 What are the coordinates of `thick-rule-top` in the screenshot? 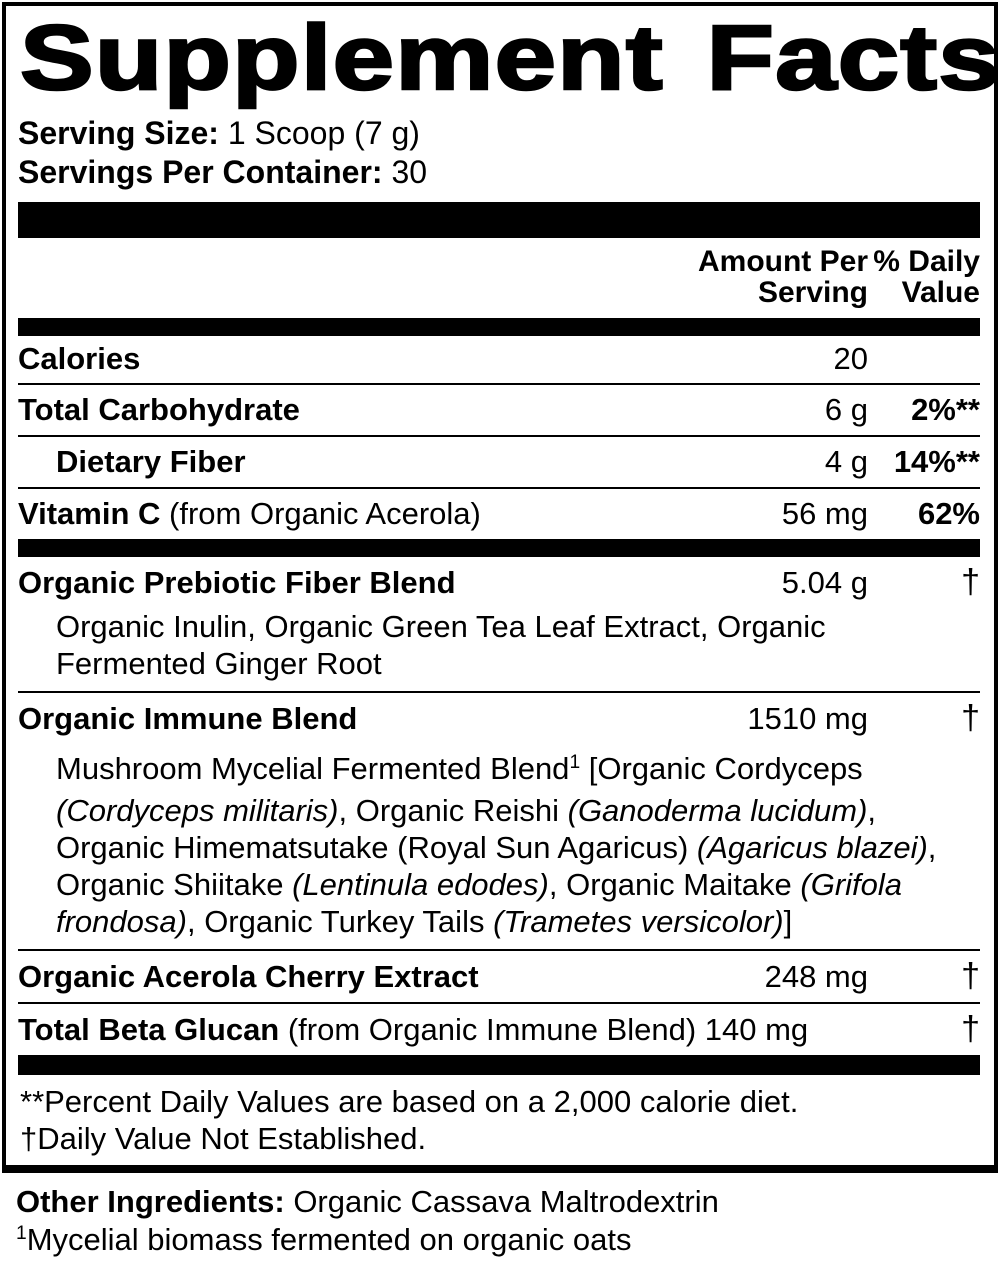 It's located at (499, 219).